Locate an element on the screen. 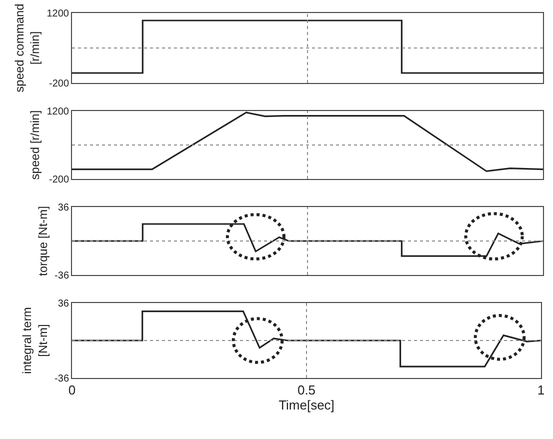 This screenshot has height=439, width=553. y-axis-title: speed command [r/min] is located at coordinates (27, 48).